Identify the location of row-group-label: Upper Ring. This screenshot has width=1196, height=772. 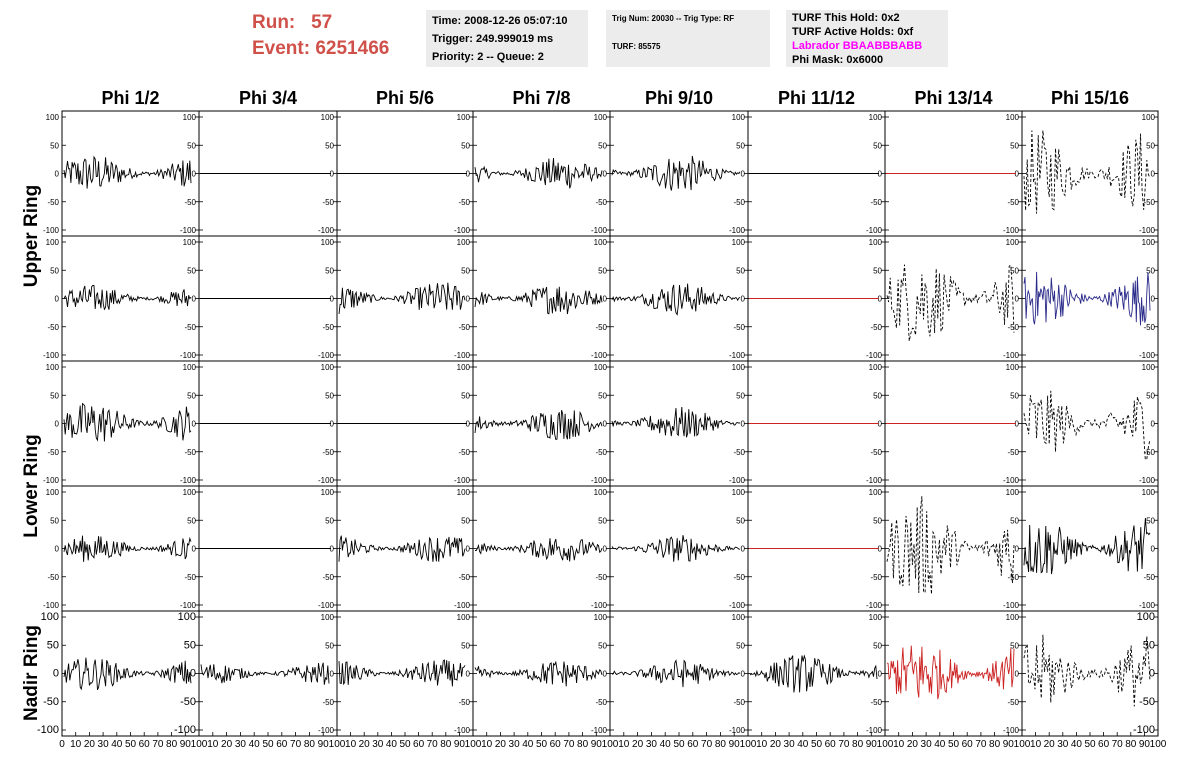
(31, 236).